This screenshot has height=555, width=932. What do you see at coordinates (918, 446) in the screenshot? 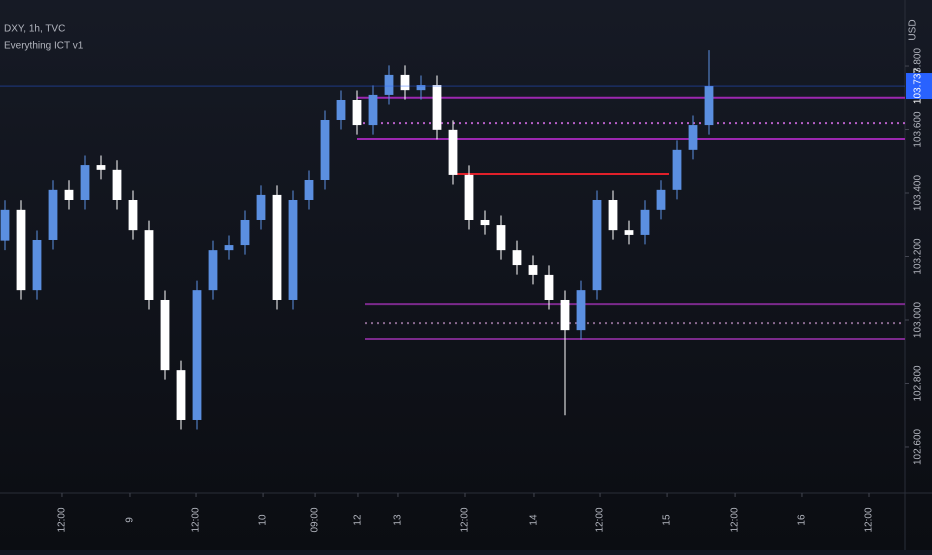
I see `y-tick-label: 102.600` at bounding box center [918, 446].